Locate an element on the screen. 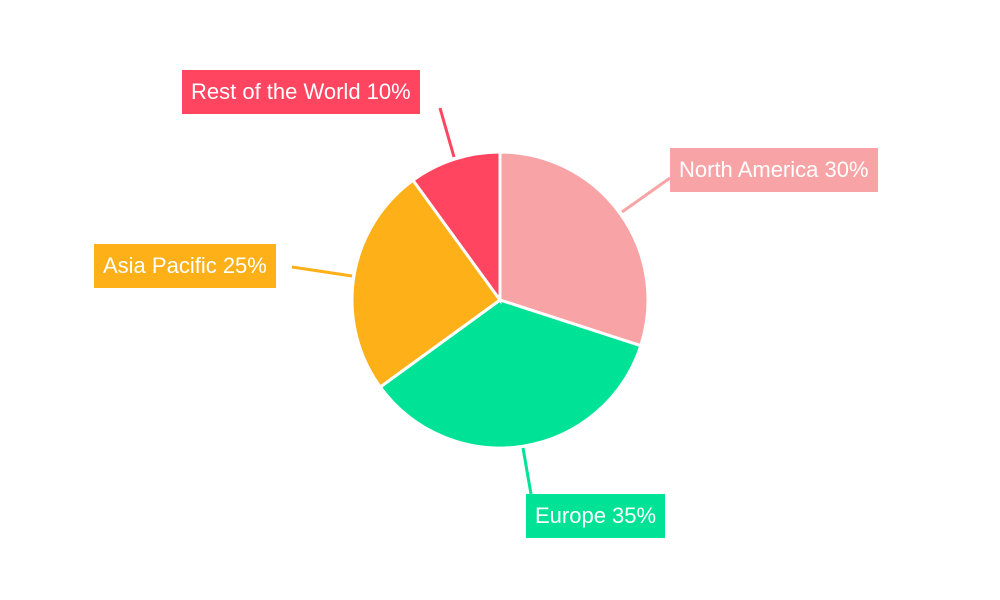 The height and width of the screenshot is (600, 1000). label-asia-pacific: Asia Pacific 25% is located at coordinates (185, 266).